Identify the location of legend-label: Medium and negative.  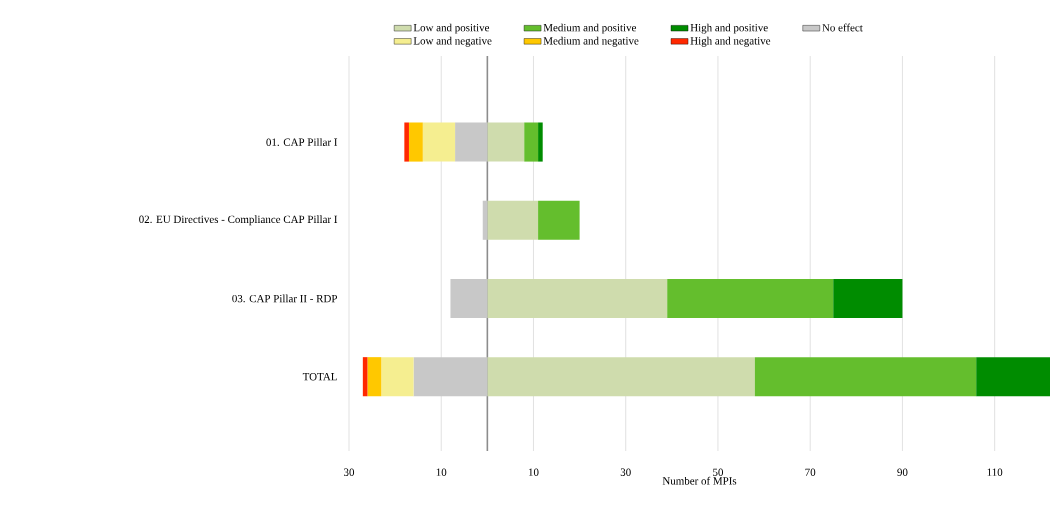
(591, 41).